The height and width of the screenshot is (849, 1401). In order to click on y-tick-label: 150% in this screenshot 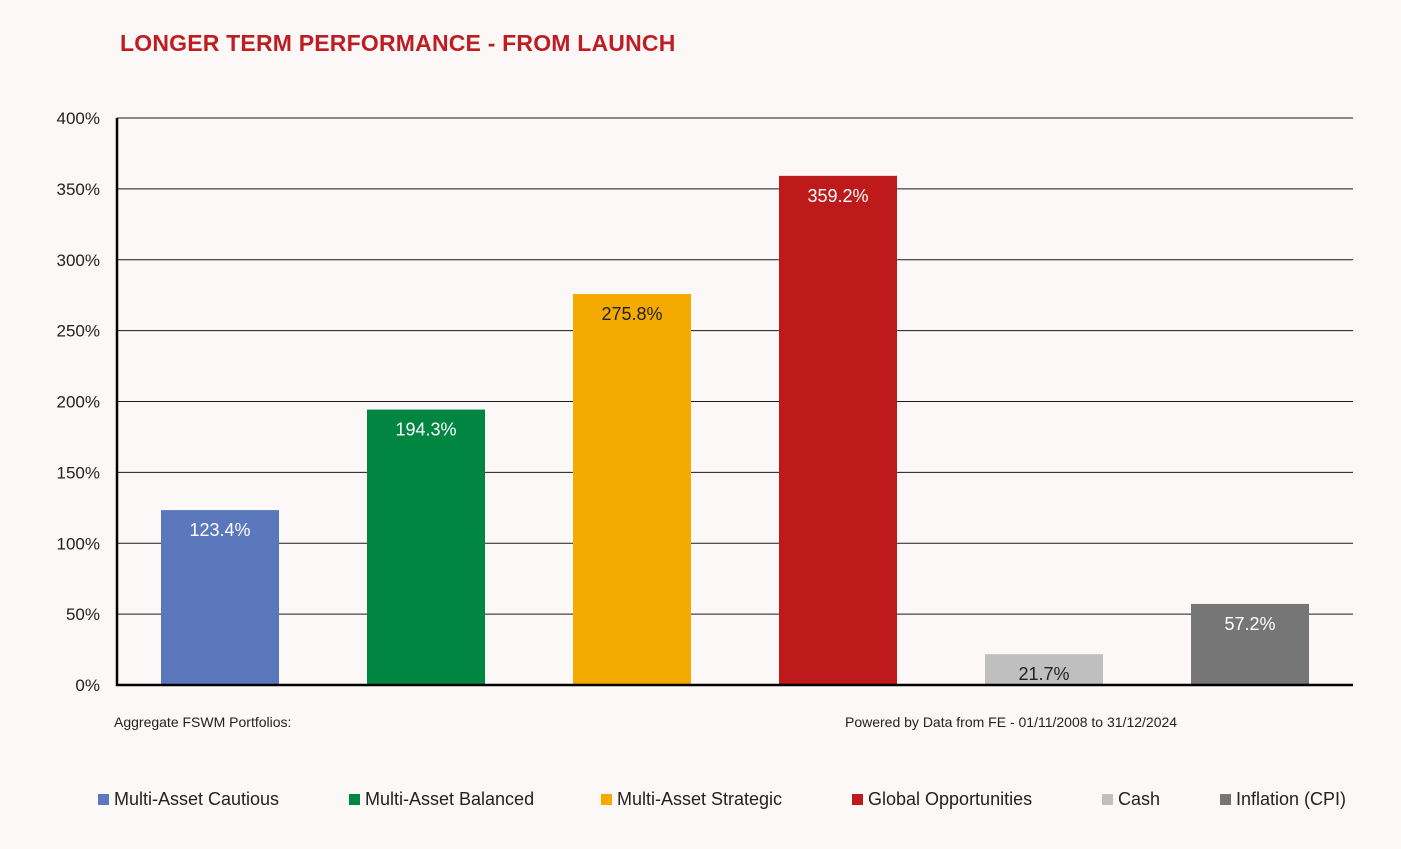, I will do `click(78, 472)`.